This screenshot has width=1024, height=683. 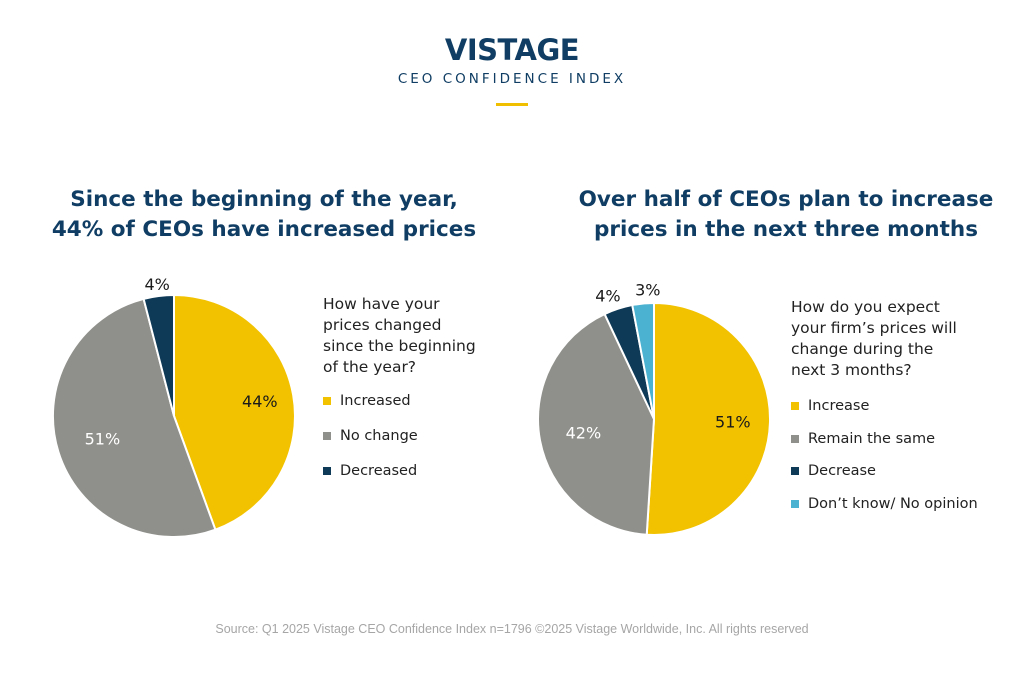 I want to click on legend-label: Increased, so click(x=375, y=401).